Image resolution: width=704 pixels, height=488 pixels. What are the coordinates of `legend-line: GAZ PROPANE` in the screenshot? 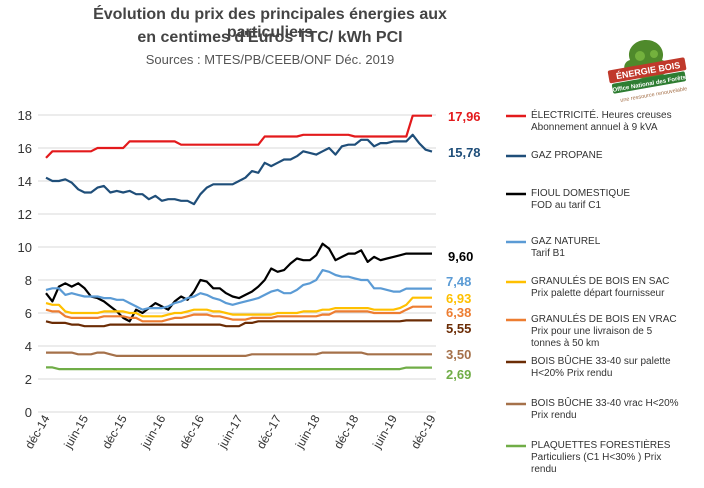 It's located at (567, 155).